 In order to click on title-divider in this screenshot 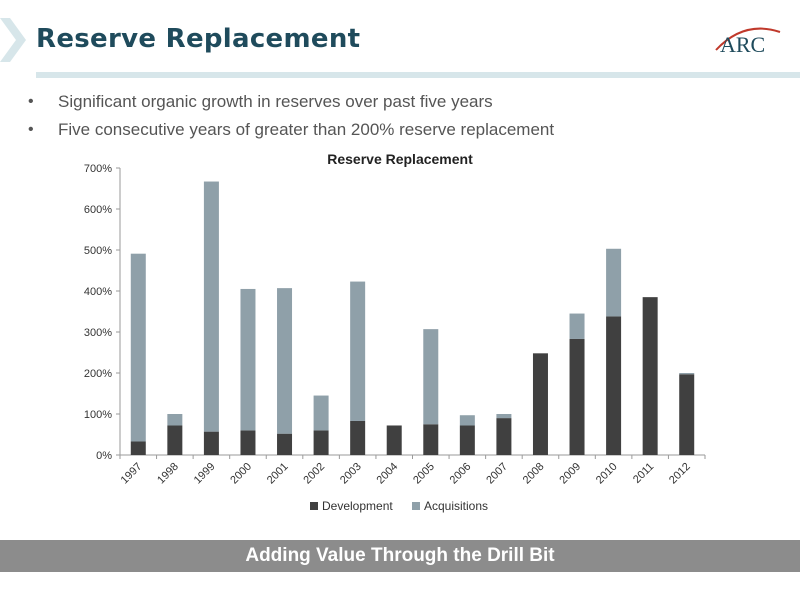, I will do `click(418, 75)`.